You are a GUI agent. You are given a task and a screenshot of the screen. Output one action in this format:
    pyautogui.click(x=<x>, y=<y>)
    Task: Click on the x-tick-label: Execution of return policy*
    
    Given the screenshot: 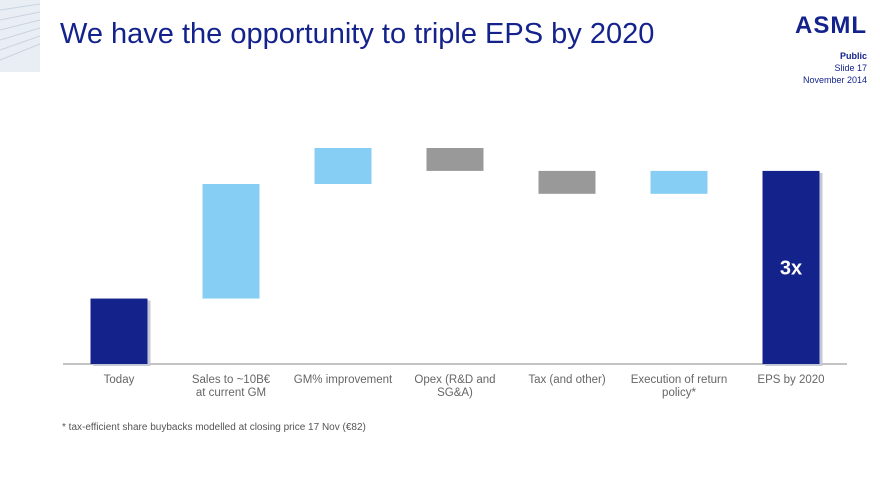 What is the action you would take?
    pyautogui.click(x=679, y=386)
    